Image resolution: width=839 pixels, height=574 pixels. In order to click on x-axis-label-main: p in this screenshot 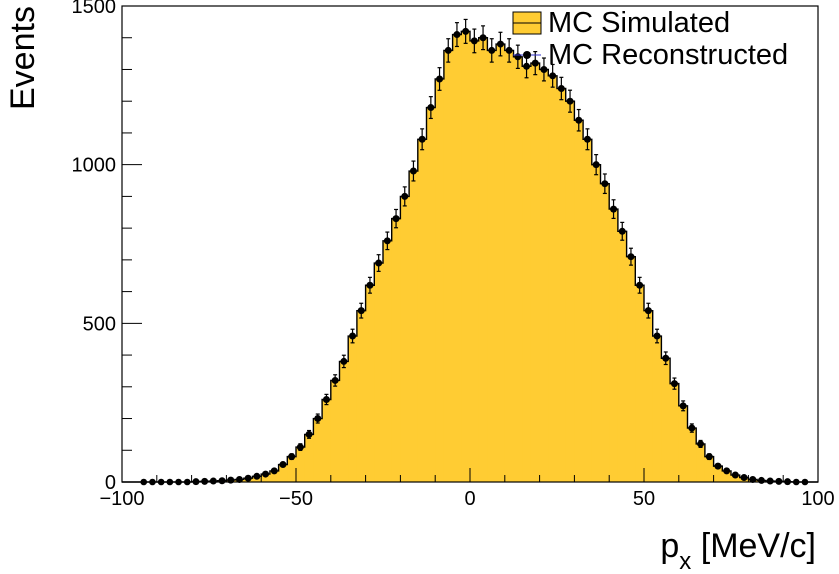, I will do `click(669, 546)`.